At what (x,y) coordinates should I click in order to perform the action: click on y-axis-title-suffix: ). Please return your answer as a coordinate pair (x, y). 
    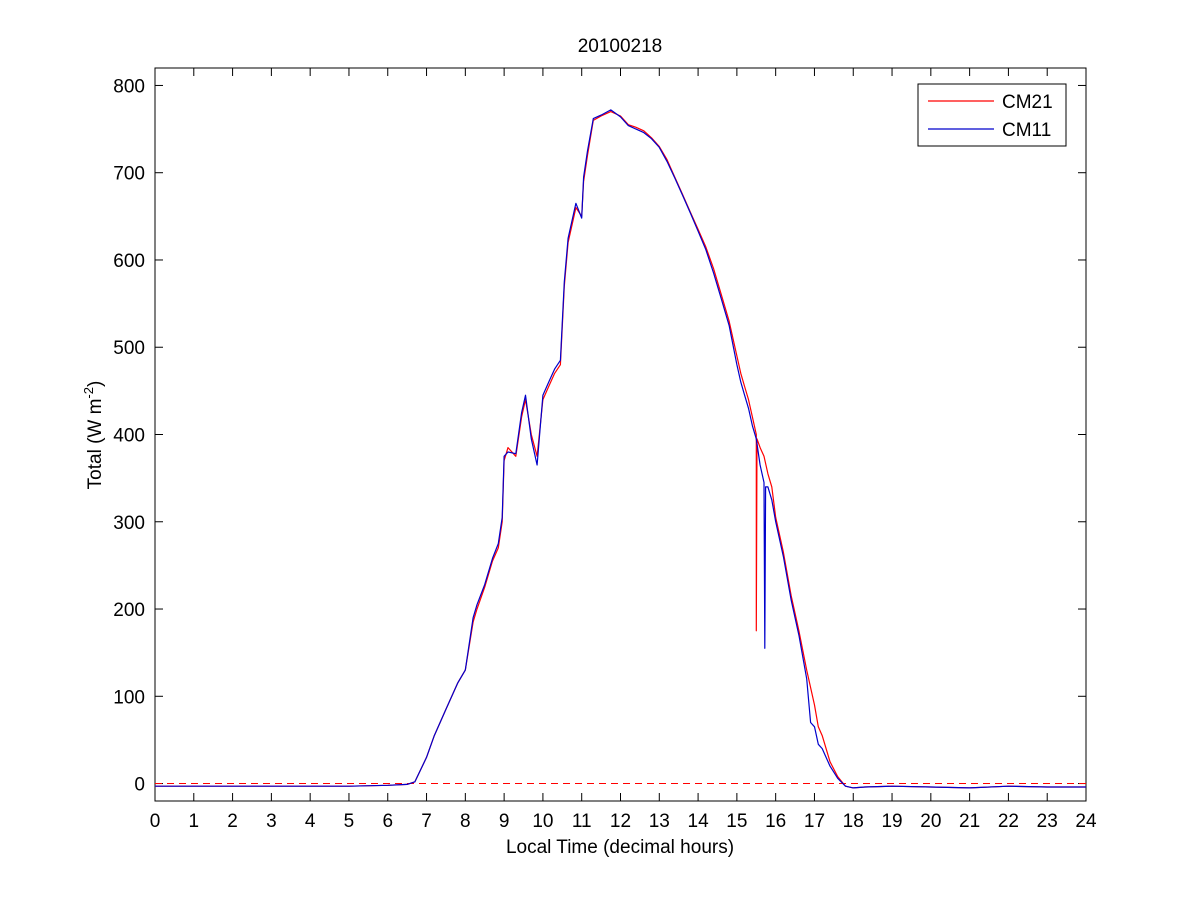
    Looking at the image, I should click on (95, 384).